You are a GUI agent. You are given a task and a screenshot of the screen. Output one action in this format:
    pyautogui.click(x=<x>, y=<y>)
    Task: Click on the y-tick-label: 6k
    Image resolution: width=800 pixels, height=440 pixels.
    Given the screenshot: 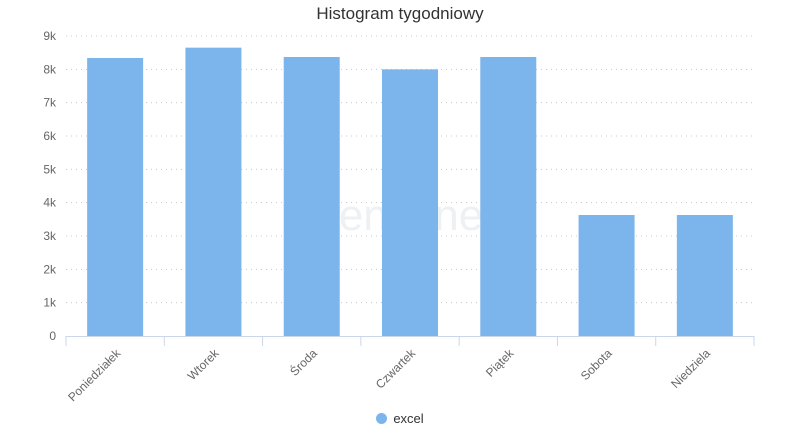 What is the action you would take?
    pyautogui.click(x=50, y=136)
    